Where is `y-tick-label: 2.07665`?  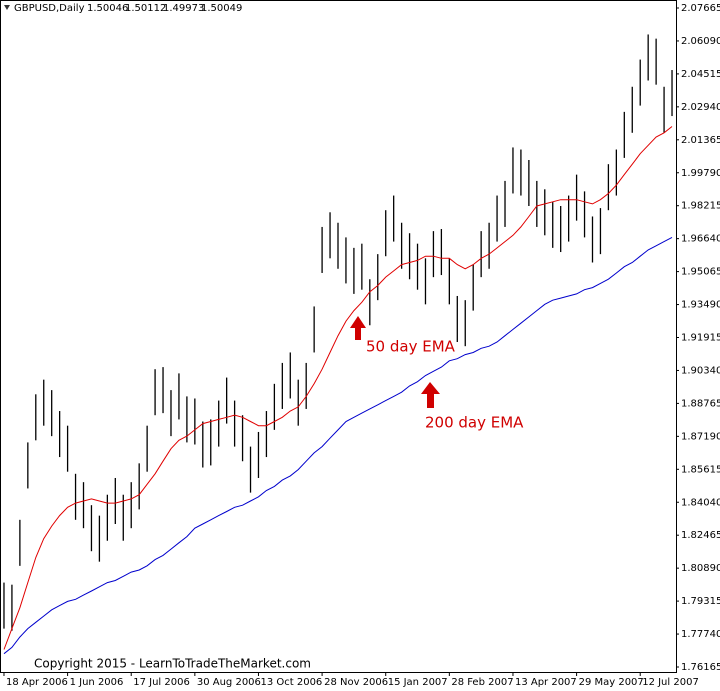
y-tick-label: 2.07665 is located at coordinates (700, 8).